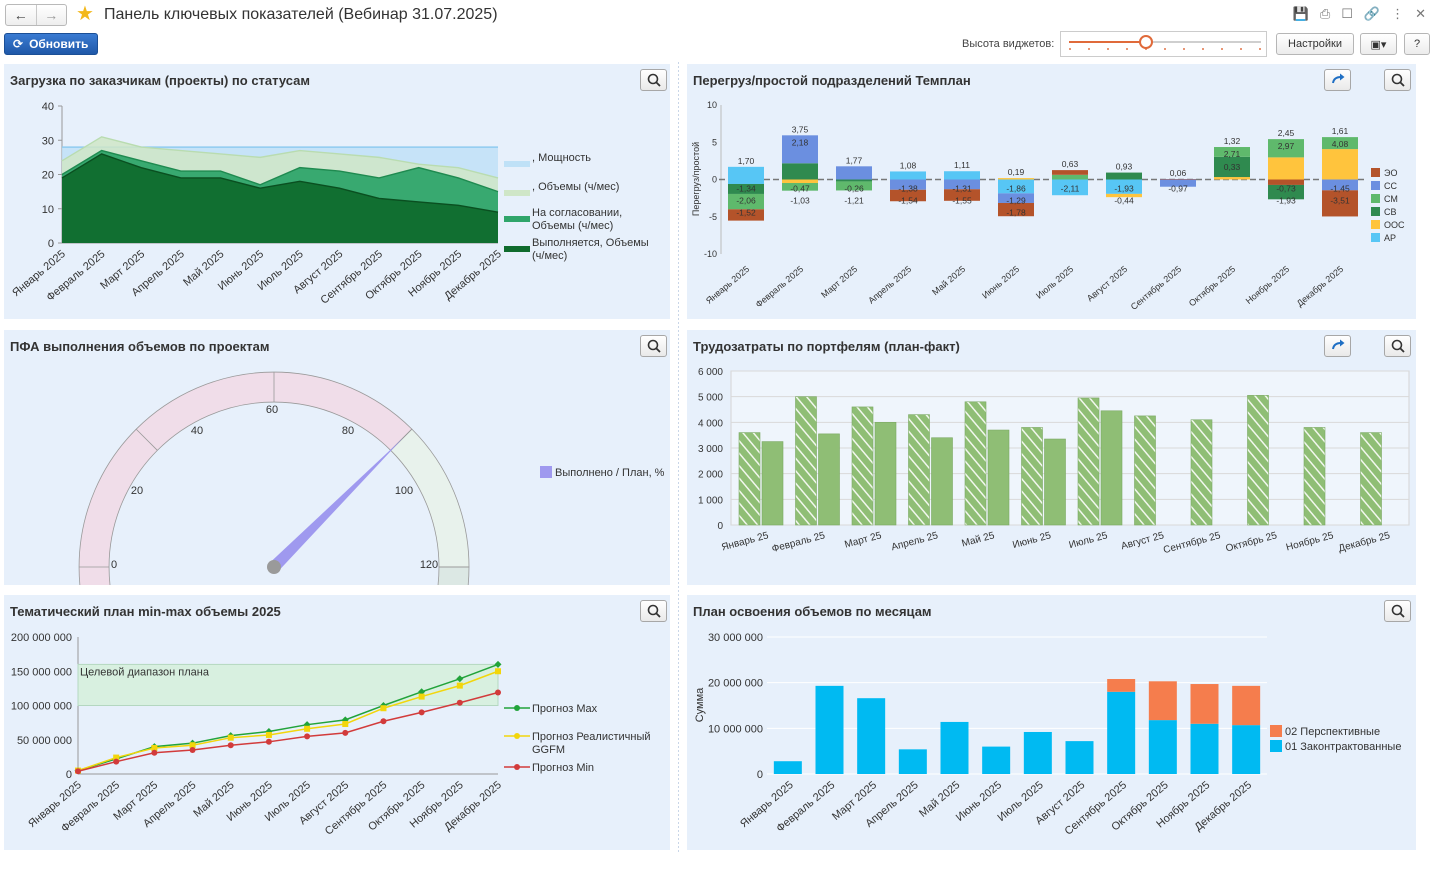 This screenshot has width=1430, height=870. I want to click on y-tick-label: 3 000, so click(710, 449).